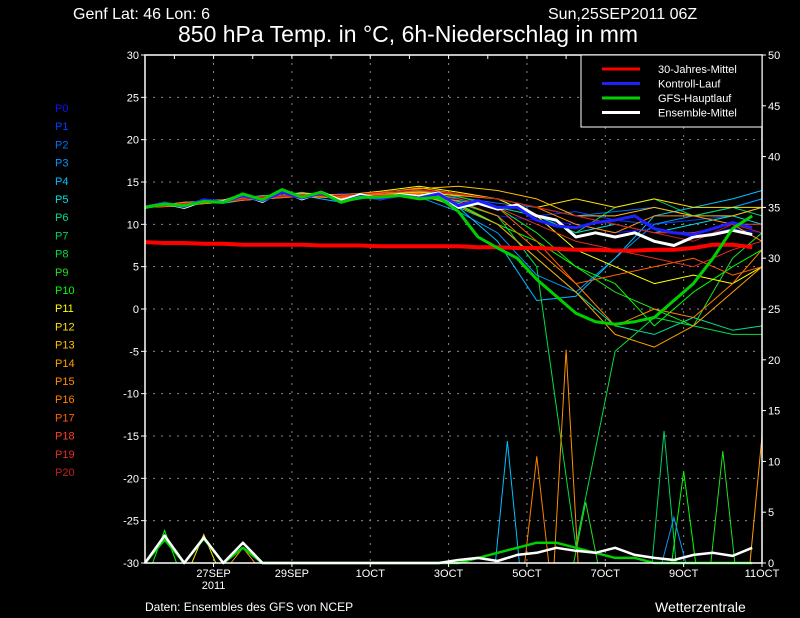 This screenshot has height=618, width=800. What do you see at coordinates (61, 127) in the screenshot?
I see `member-legend-label: P1` at bounding box center [61, 127].